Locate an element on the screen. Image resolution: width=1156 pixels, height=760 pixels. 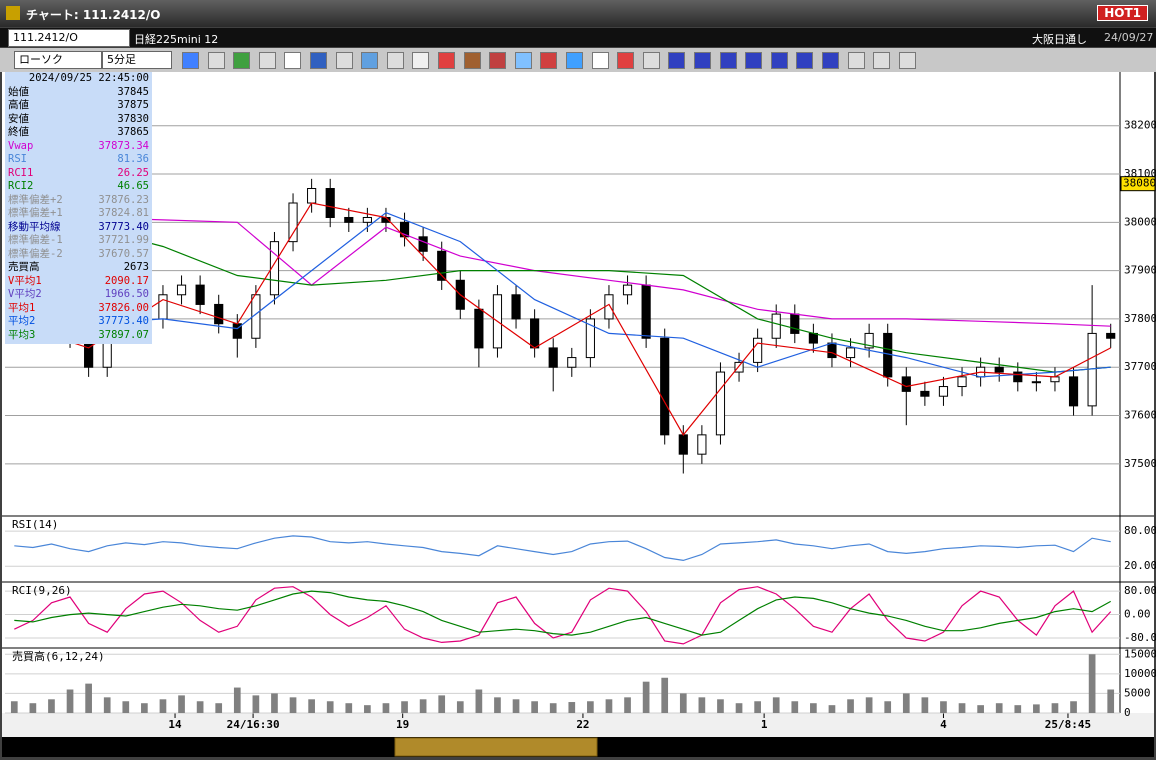
info-value: 37865 is located at coordinates (133, 132).